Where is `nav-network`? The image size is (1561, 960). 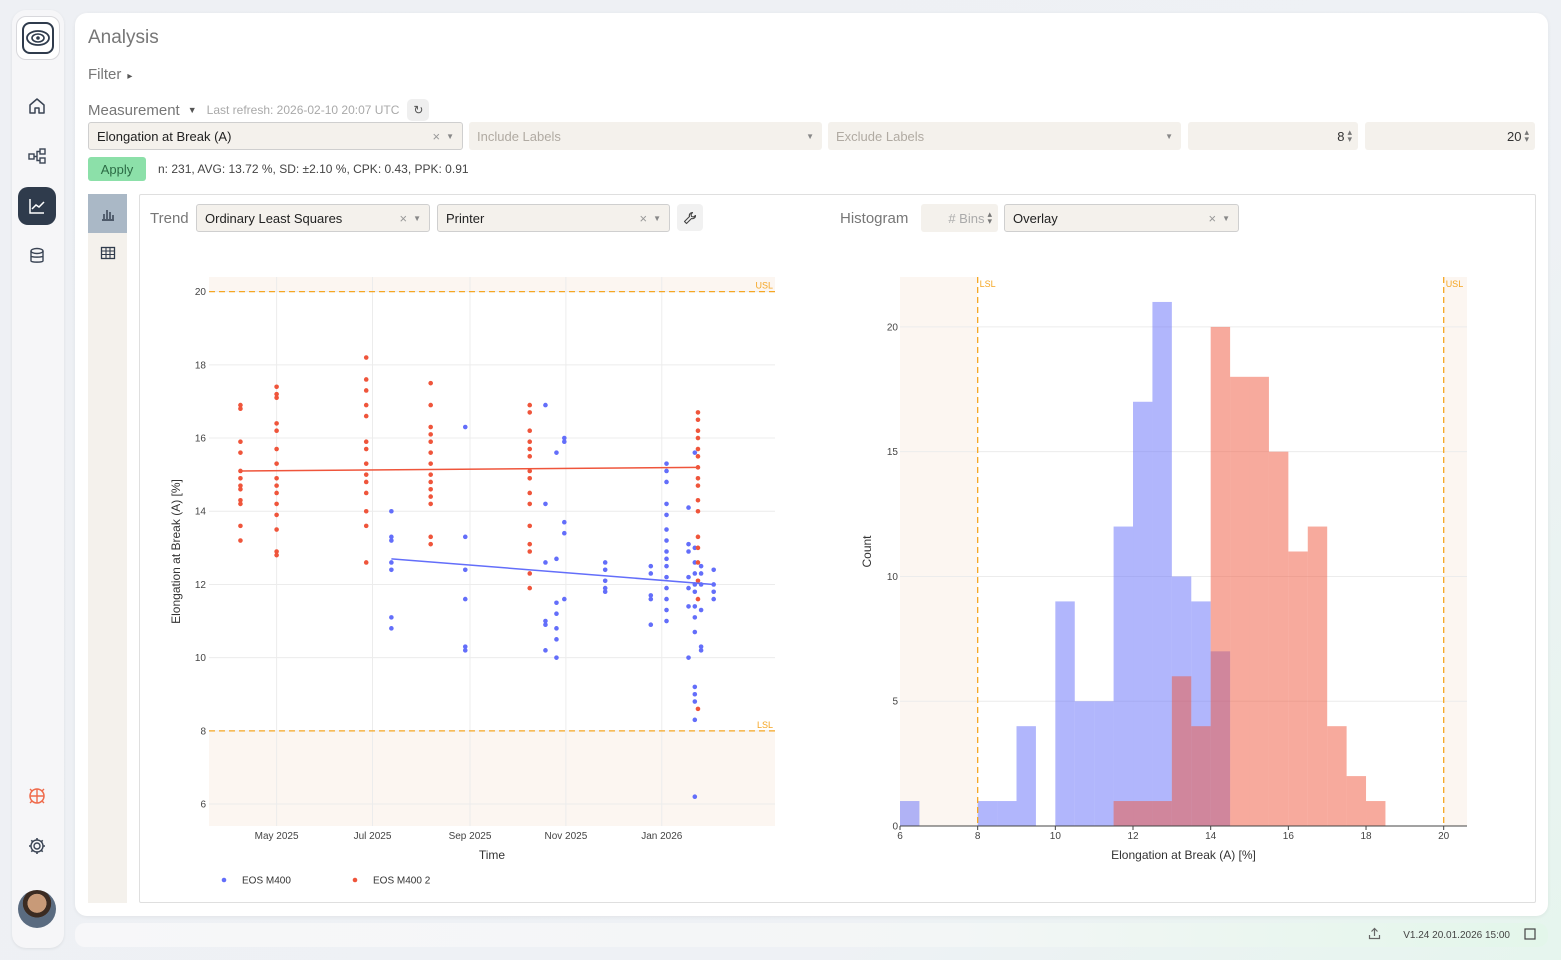 nav-network is located at coordinates (37, 796).